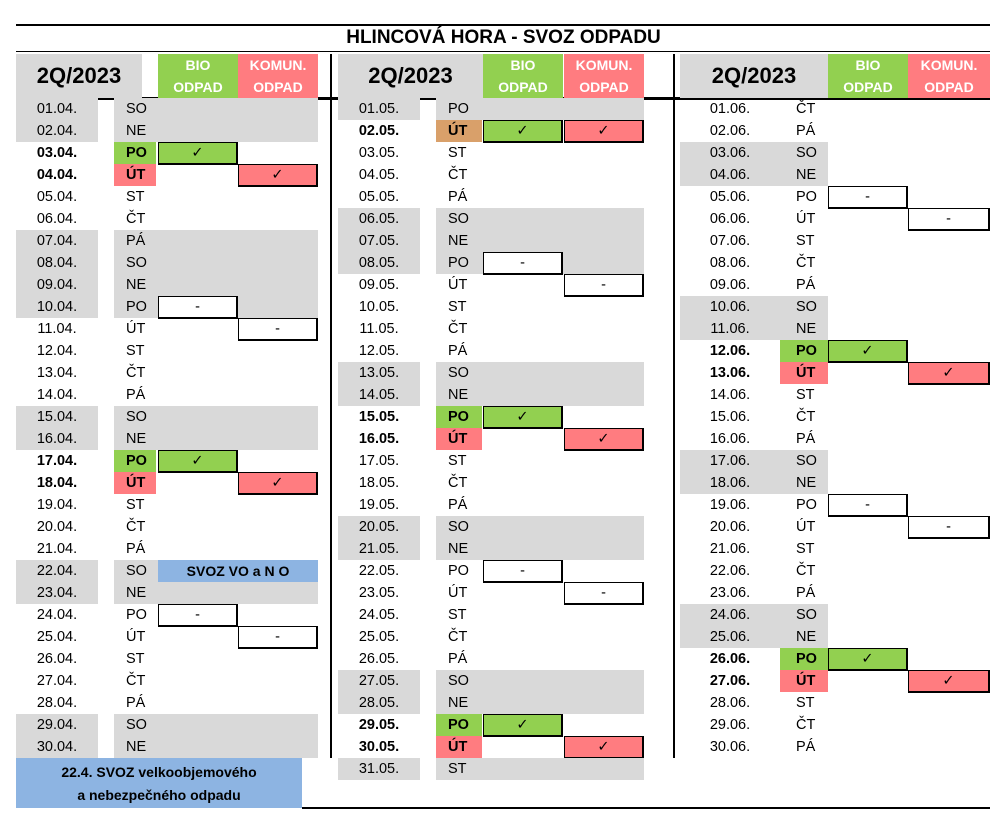 This screenshot has width=1007, height=830. I want to click on date-cell: 02.04., so click(57, 131).